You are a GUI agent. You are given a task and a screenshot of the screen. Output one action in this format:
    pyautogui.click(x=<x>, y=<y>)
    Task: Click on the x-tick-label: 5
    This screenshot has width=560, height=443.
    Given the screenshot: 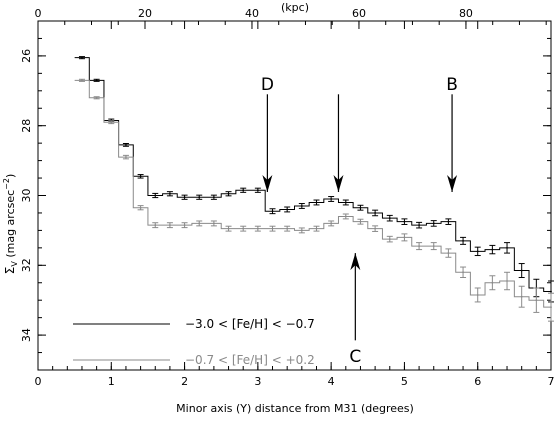 What is the action you would take?
    pyautogui.click(x=404, y=381)
    